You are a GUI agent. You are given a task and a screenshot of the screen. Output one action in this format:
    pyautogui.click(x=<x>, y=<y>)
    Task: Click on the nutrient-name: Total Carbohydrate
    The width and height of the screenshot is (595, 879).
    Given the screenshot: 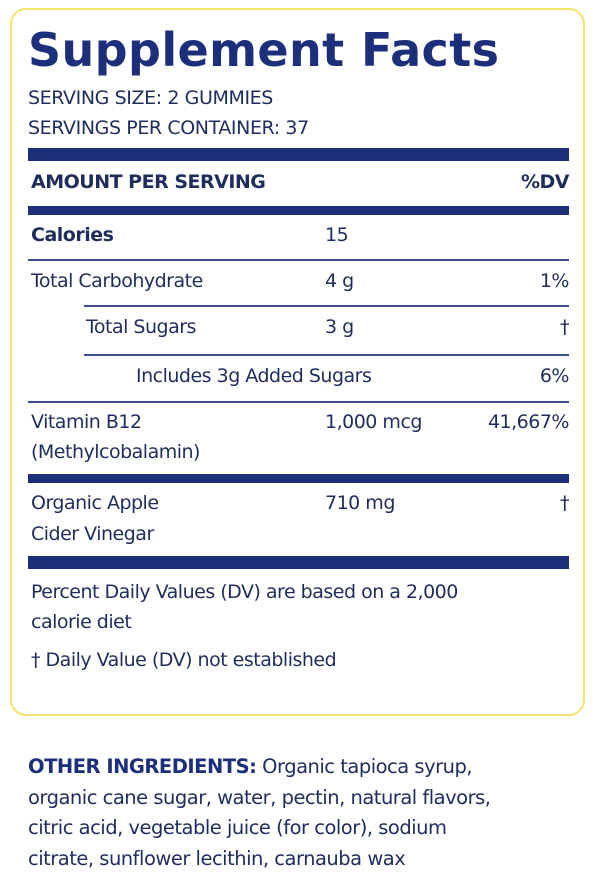 What is the action you would take?
    pyautogui.click(x=117, y=281)
    